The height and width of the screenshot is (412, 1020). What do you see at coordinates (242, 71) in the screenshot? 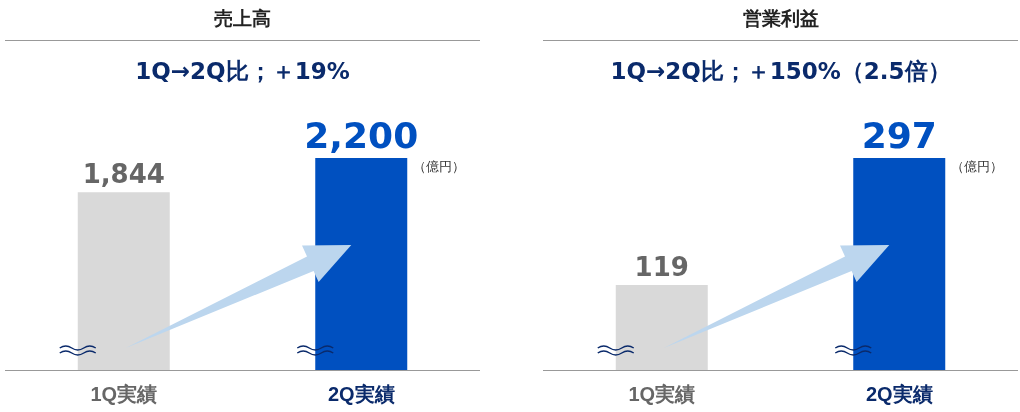
I see `chart-subtitle: 1Q→2Q比；＋19%` at bounding box center [242, 71].